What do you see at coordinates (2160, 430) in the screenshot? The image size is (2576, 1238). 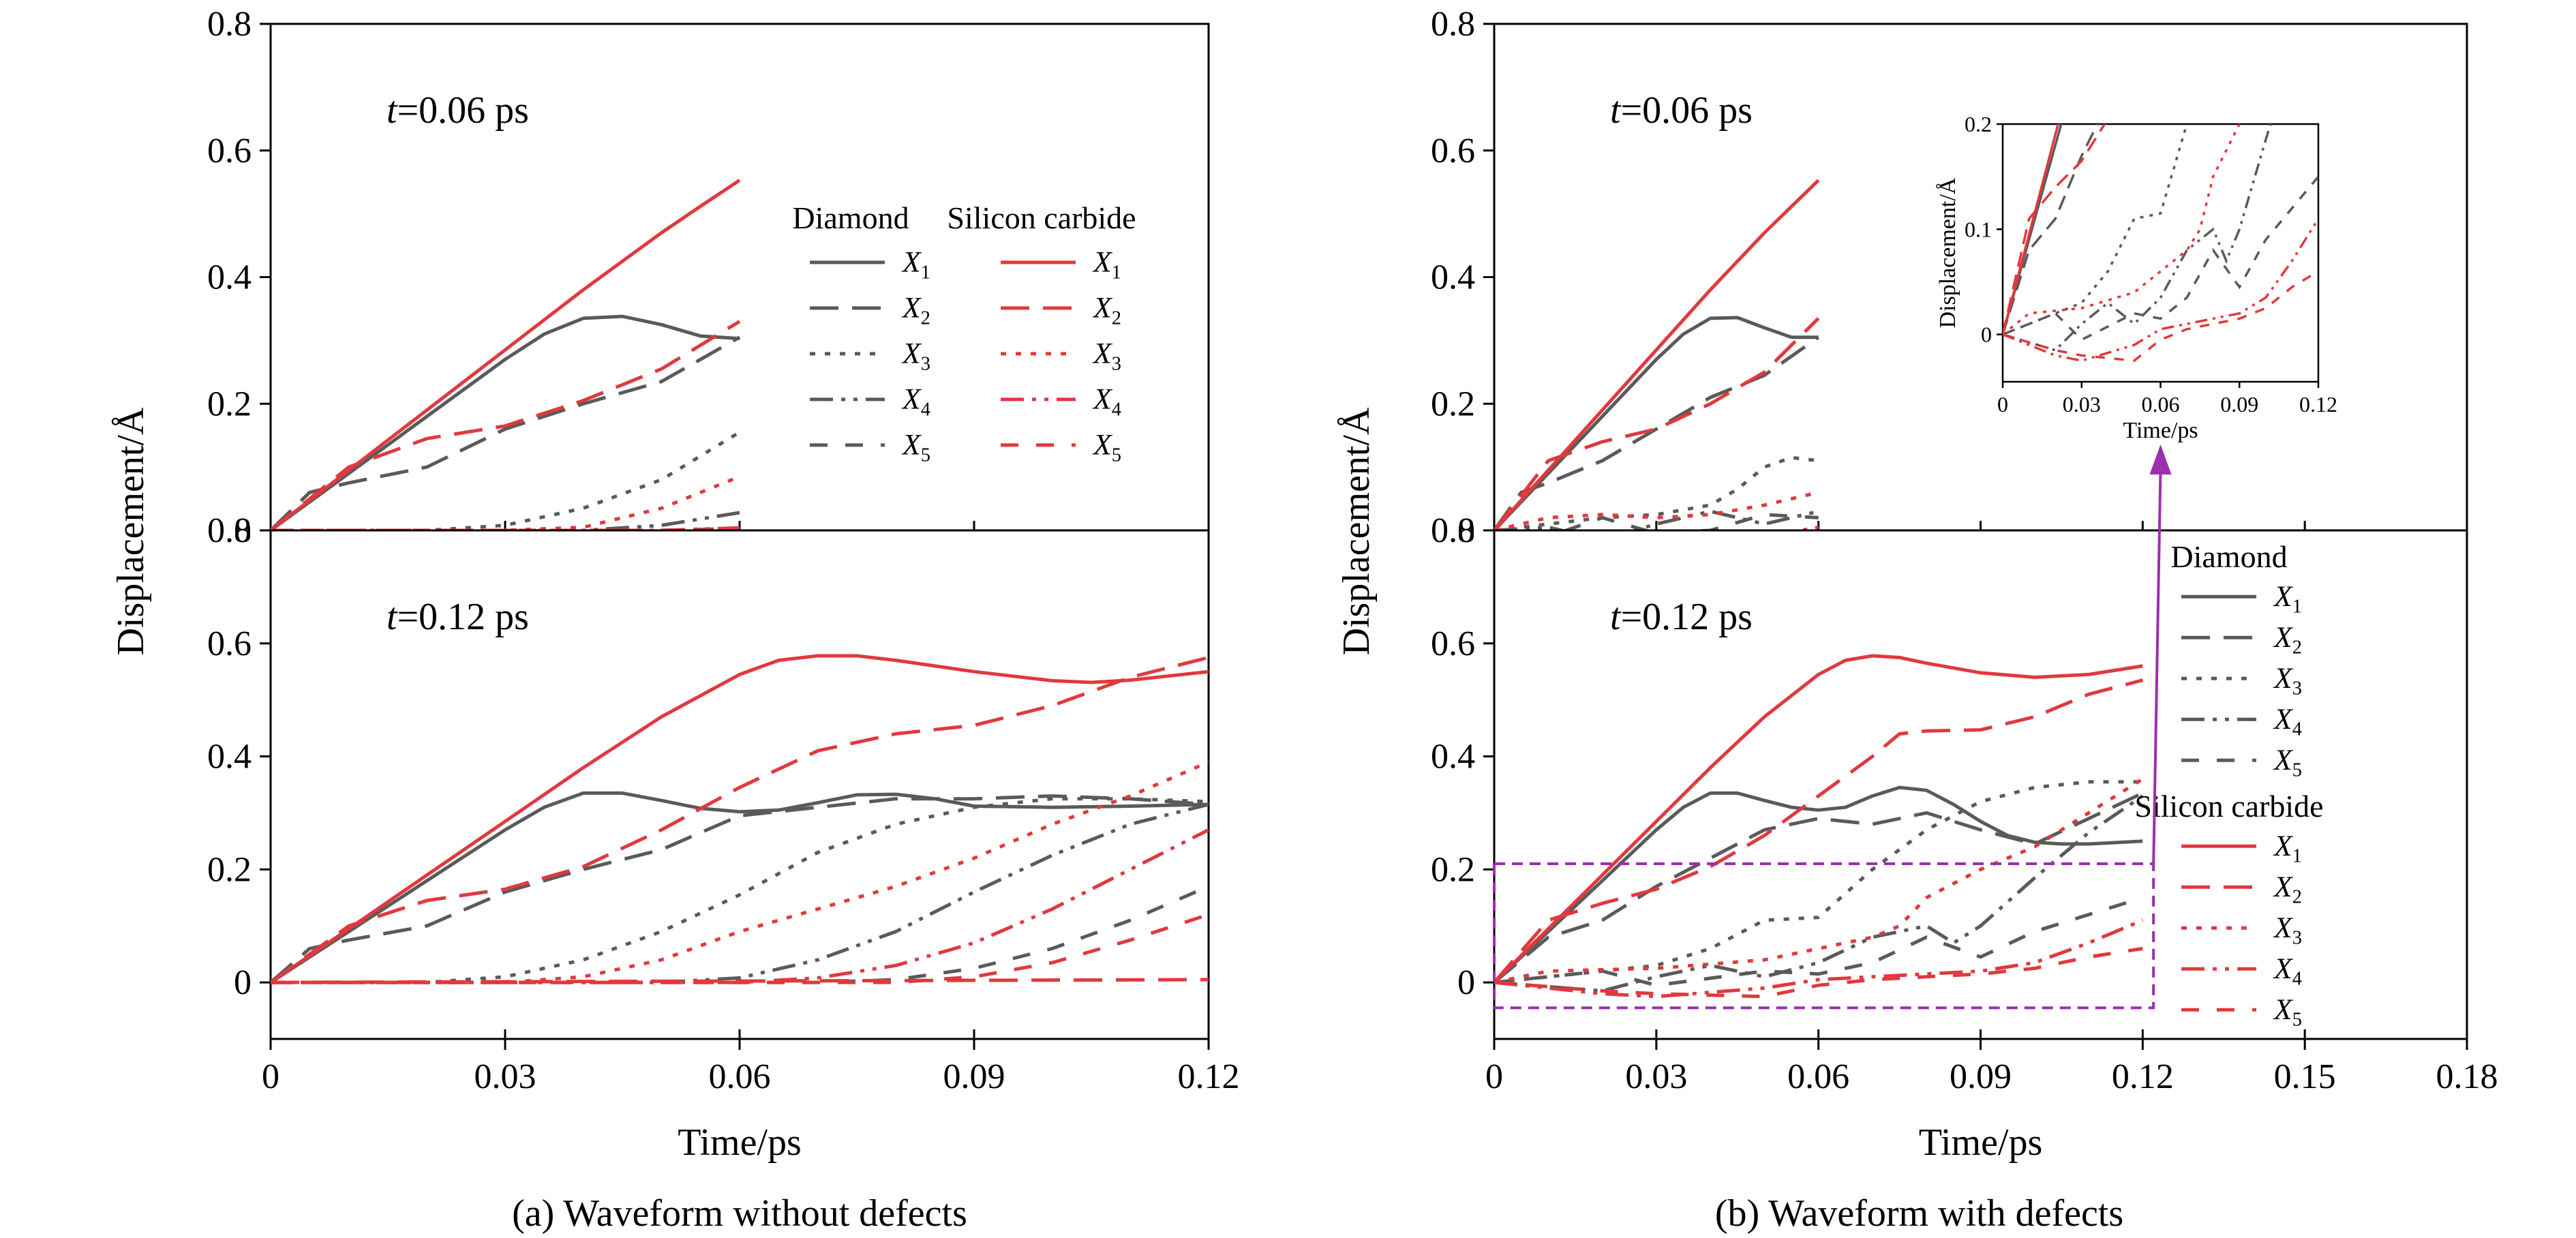 I see `inset-x-label: Time/ps` at bounding box center [2160, 430].